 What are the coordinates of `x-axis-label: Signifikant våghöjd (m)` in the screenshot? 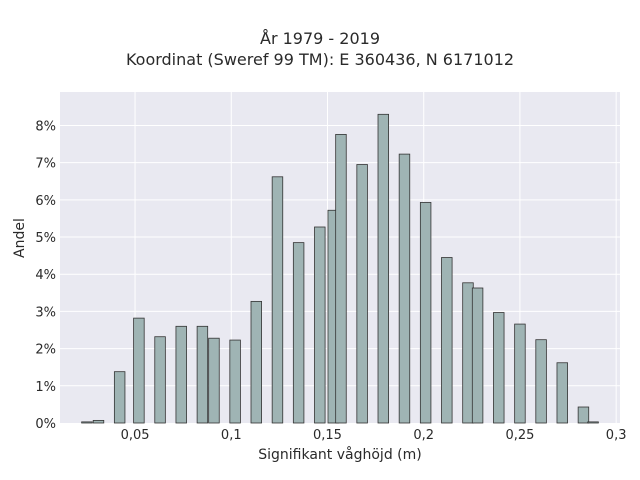 It's located at (340, 455).